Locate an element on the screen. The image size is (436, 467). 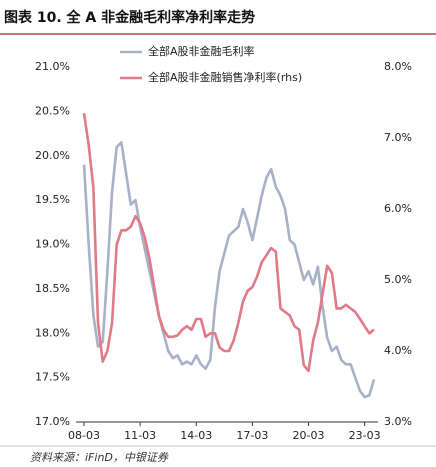
source: 资料来源：iFinD，中银证券 is located at coordinates (99, 457).